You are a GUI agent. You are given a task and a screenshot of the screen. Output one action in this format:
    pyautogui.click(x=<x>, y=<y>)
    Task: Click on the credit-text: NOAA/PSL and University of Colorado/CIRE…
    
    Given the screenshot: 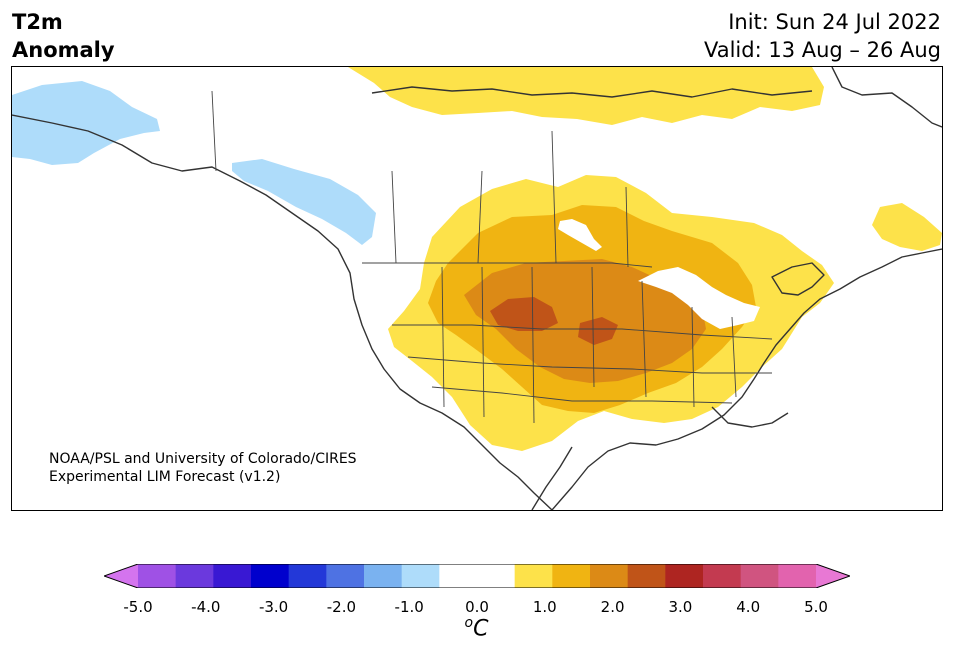 What is the action you would take?
    pyautogui.click(x=203, y=468)
    